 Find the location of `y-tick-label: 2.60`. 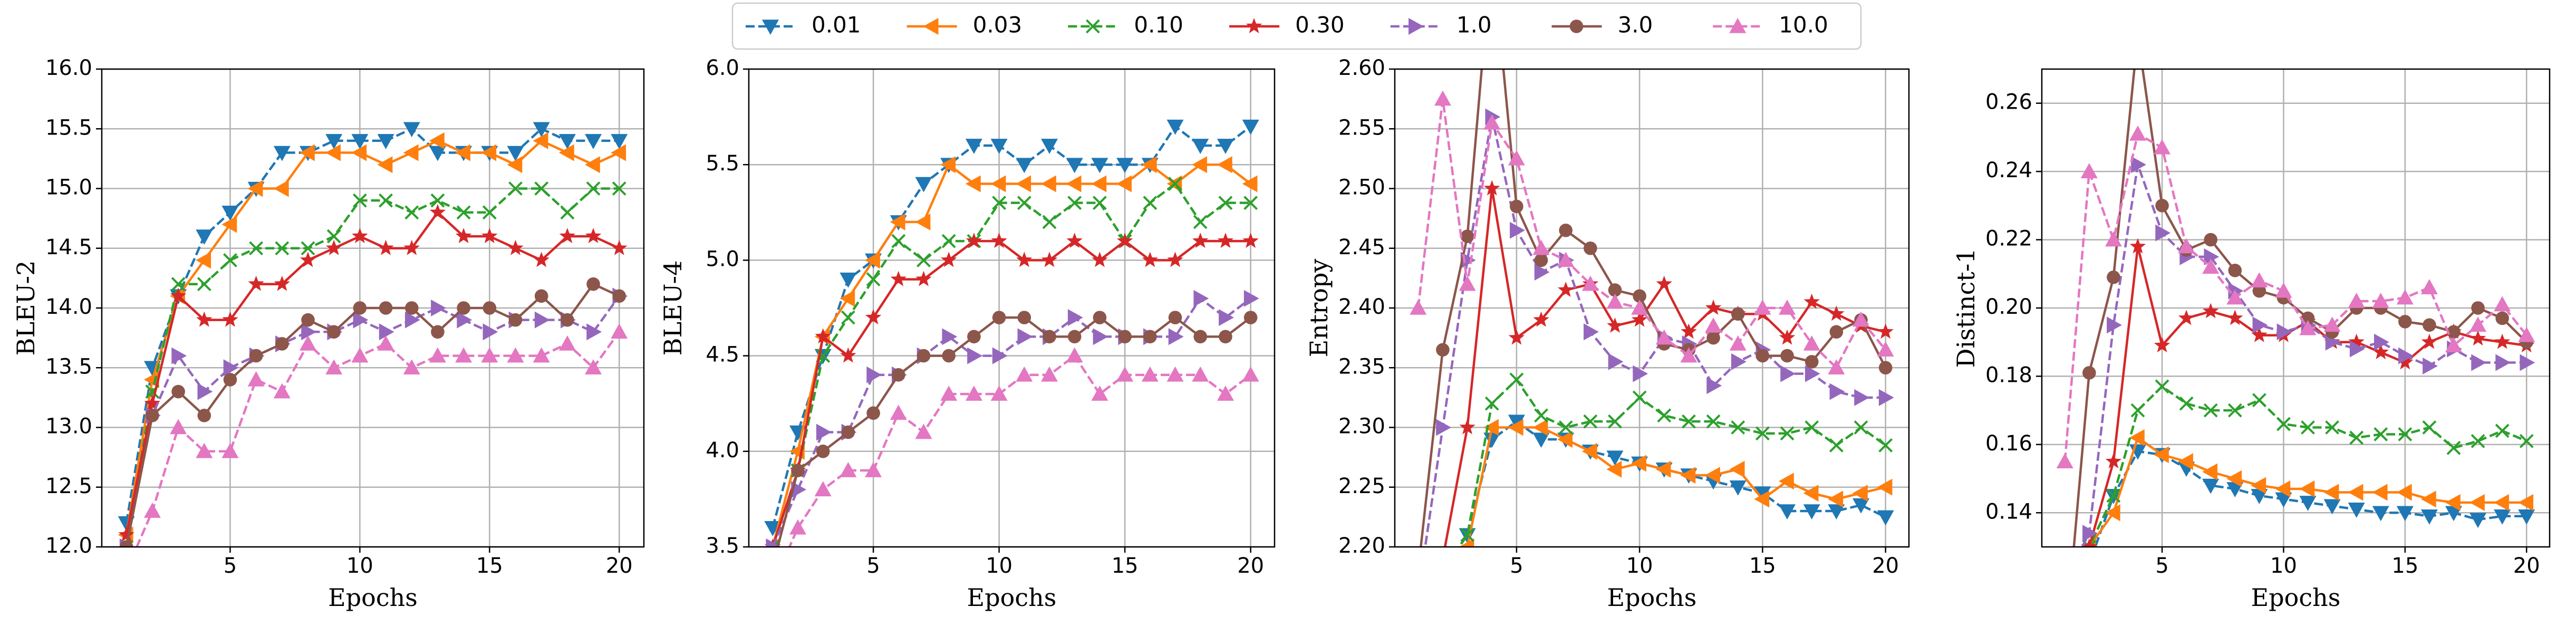

y-tick-label: 2.60 is located at coordinates (1361, 68).